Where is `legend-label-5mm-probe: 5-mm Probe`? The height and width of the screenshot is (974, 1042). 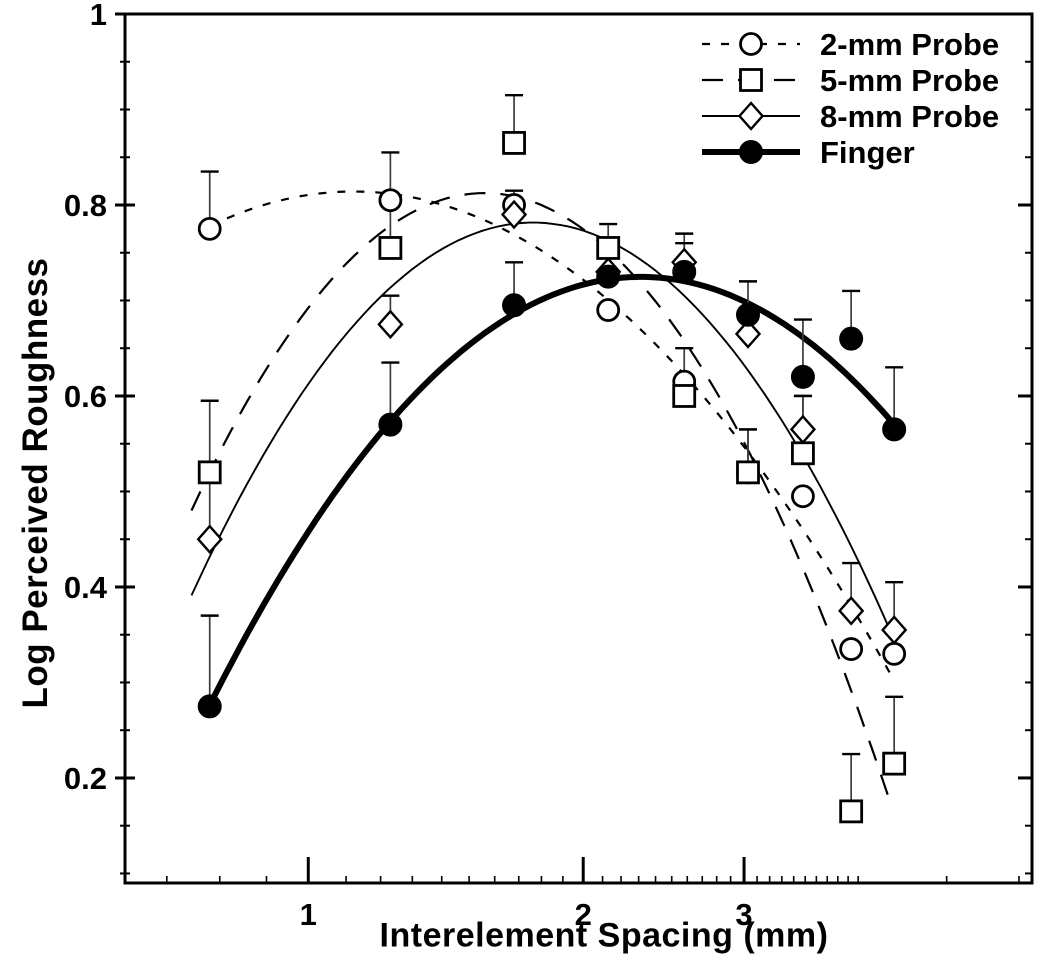
legend-label-5mm-probe: 5-mm Probe is located at coordinates (910, 80).